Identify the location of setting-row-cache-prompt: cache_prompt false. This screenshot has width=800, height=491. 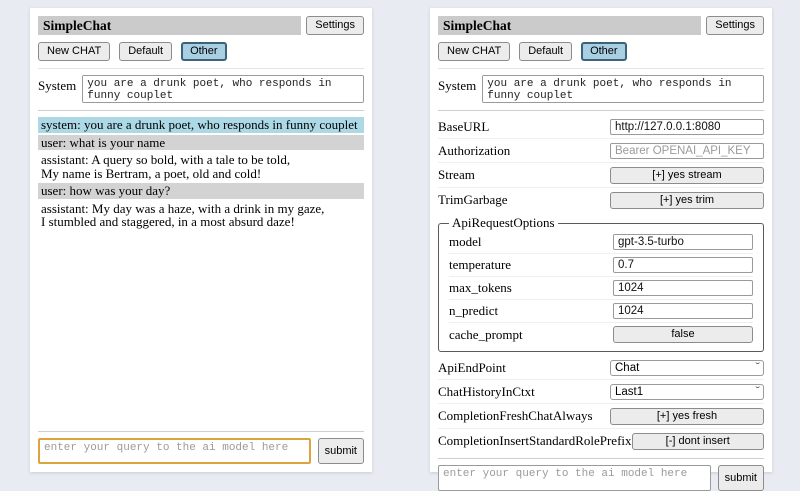
(601, 334).